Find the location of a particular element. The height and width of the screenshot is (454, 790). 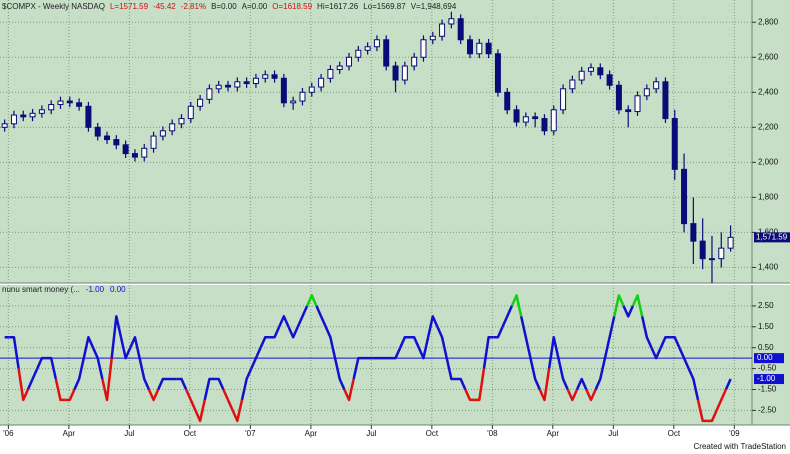

header-item: O=1618.59 is located at coordinates (292, 6).